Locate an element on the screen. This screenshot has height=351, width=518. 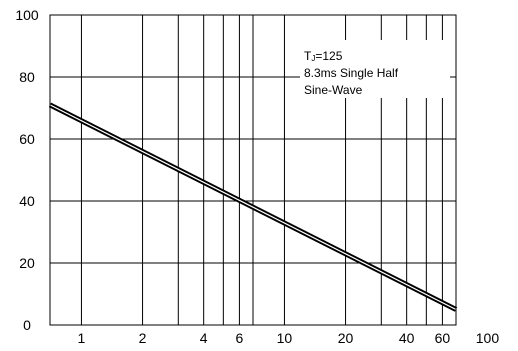
annotation-line-1: TJ=125 is located at coordinates (323, 56).